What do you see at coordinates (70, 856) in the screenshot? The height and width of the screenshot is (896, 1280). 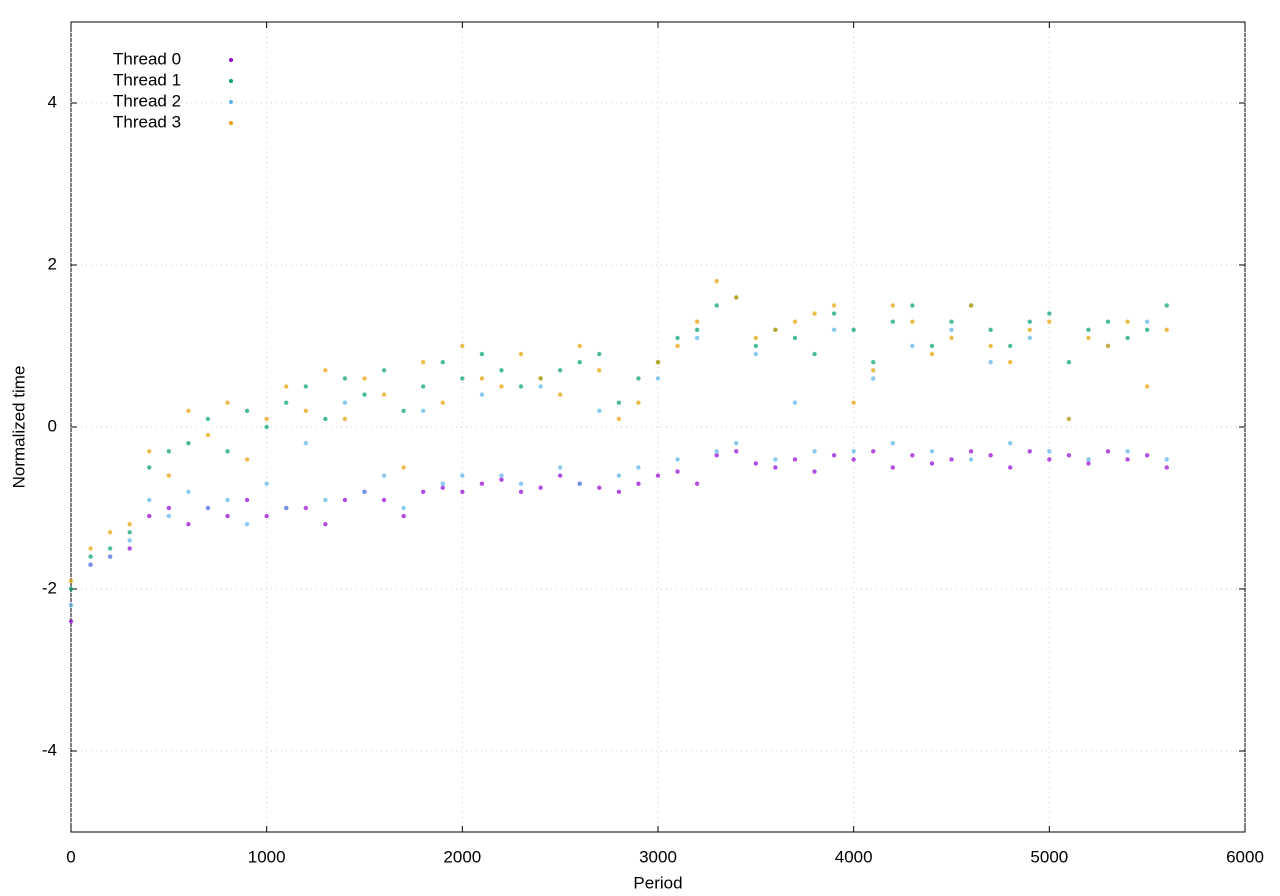 I see `x-tick-label: 0` at bounding box center [70, 856].